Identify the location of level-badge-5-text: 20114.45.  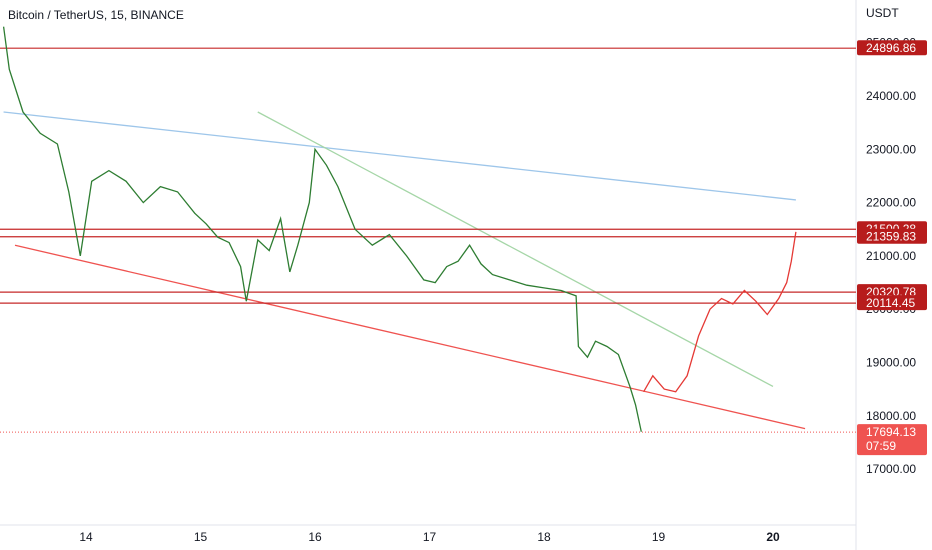
(890, 303).